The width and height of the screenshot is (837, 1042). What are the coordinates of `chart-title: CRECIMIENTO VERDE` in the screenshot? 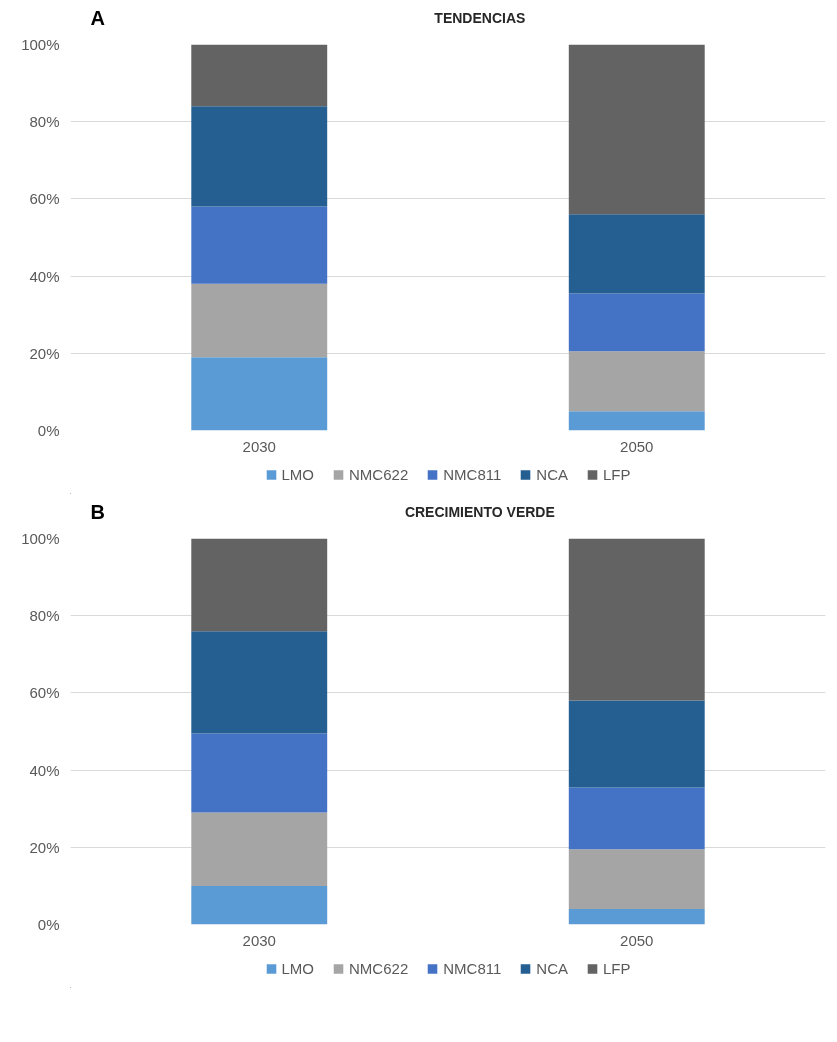 It's located at (479, 511).